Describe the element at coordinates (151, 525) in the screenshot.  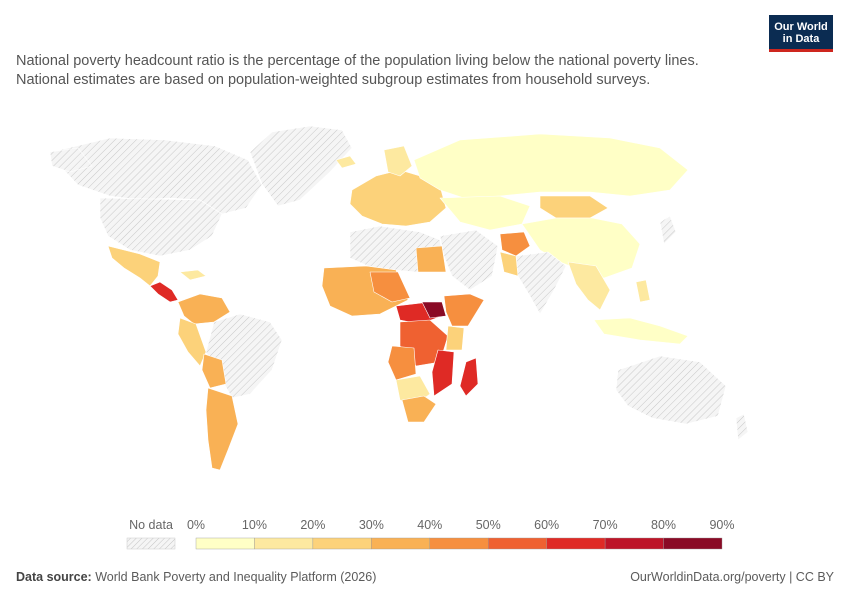
I see `legend-no-data-label: No data` at that location.